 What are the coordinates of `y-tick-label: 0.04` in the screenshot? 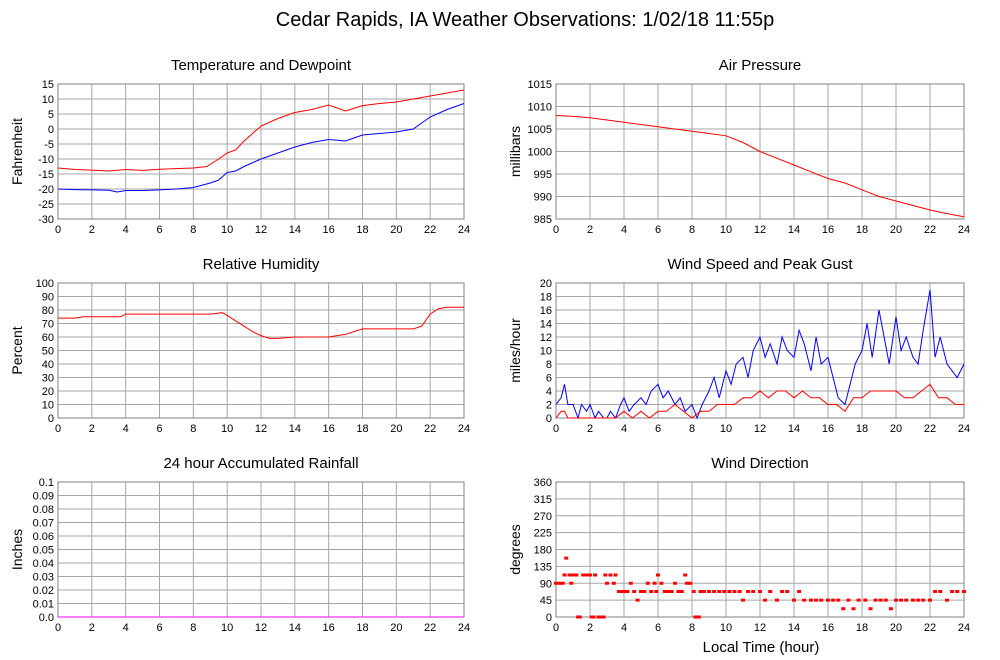 It's located at (43, 564).